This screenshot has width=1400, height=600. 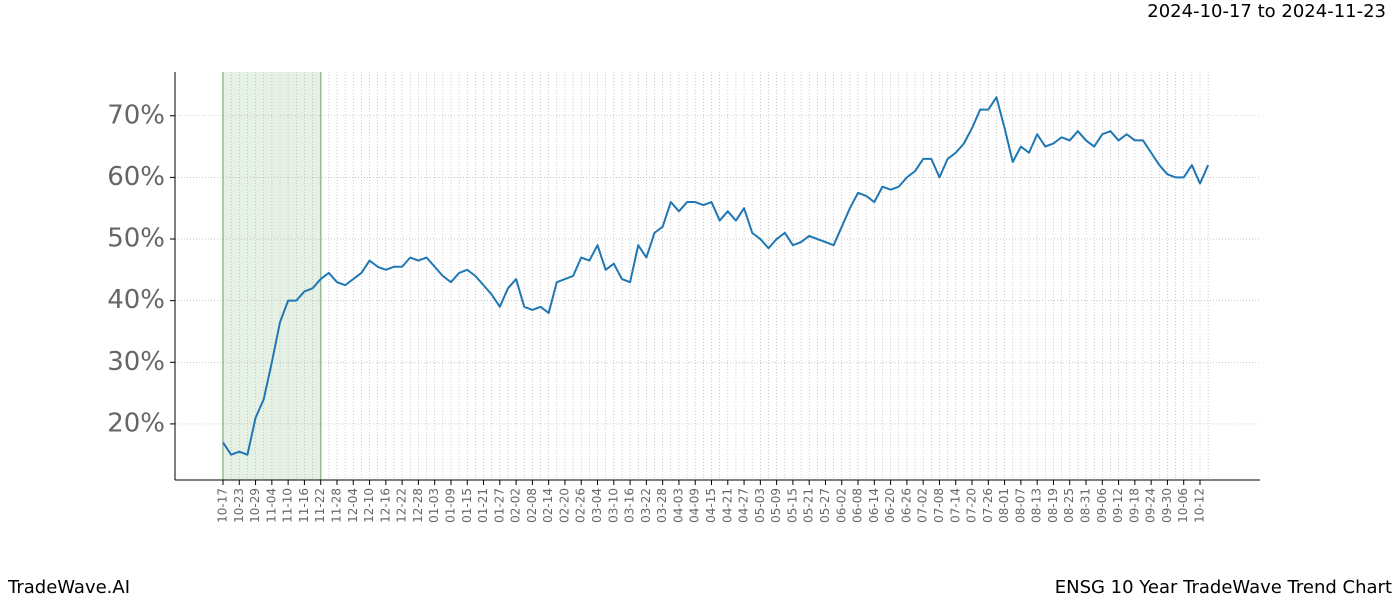 What do you see at coordinates (369, 505) in the screenshot?
I see `x-tick-label: 12-10` at bounding box center [369, 505].